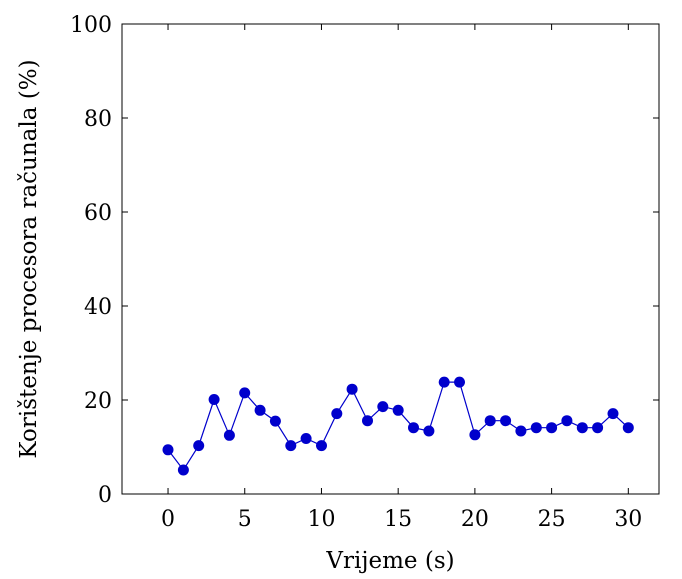 Image resolution: width=682 pixels, height=579 pixels. I want to click on x-tick-label: 30, so click(628, 519).